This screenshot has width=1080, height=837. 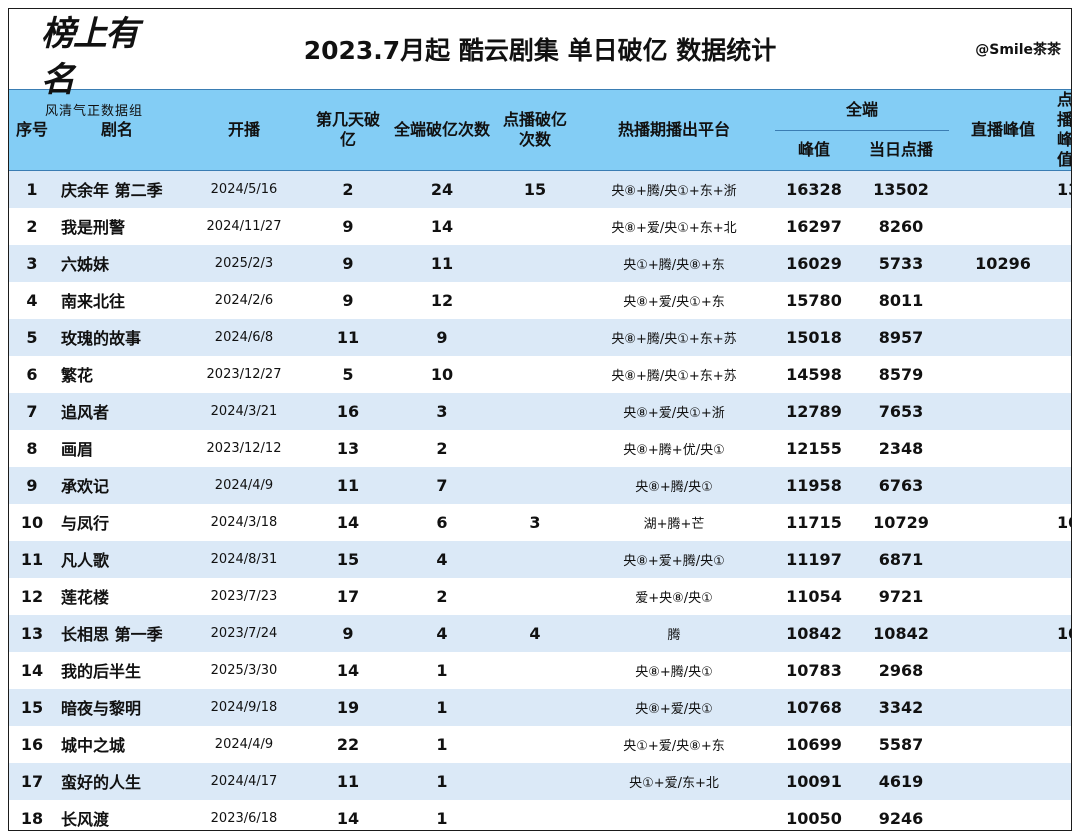 I want to click on cell-name: 我是刑警, so click(x=117, y=226).